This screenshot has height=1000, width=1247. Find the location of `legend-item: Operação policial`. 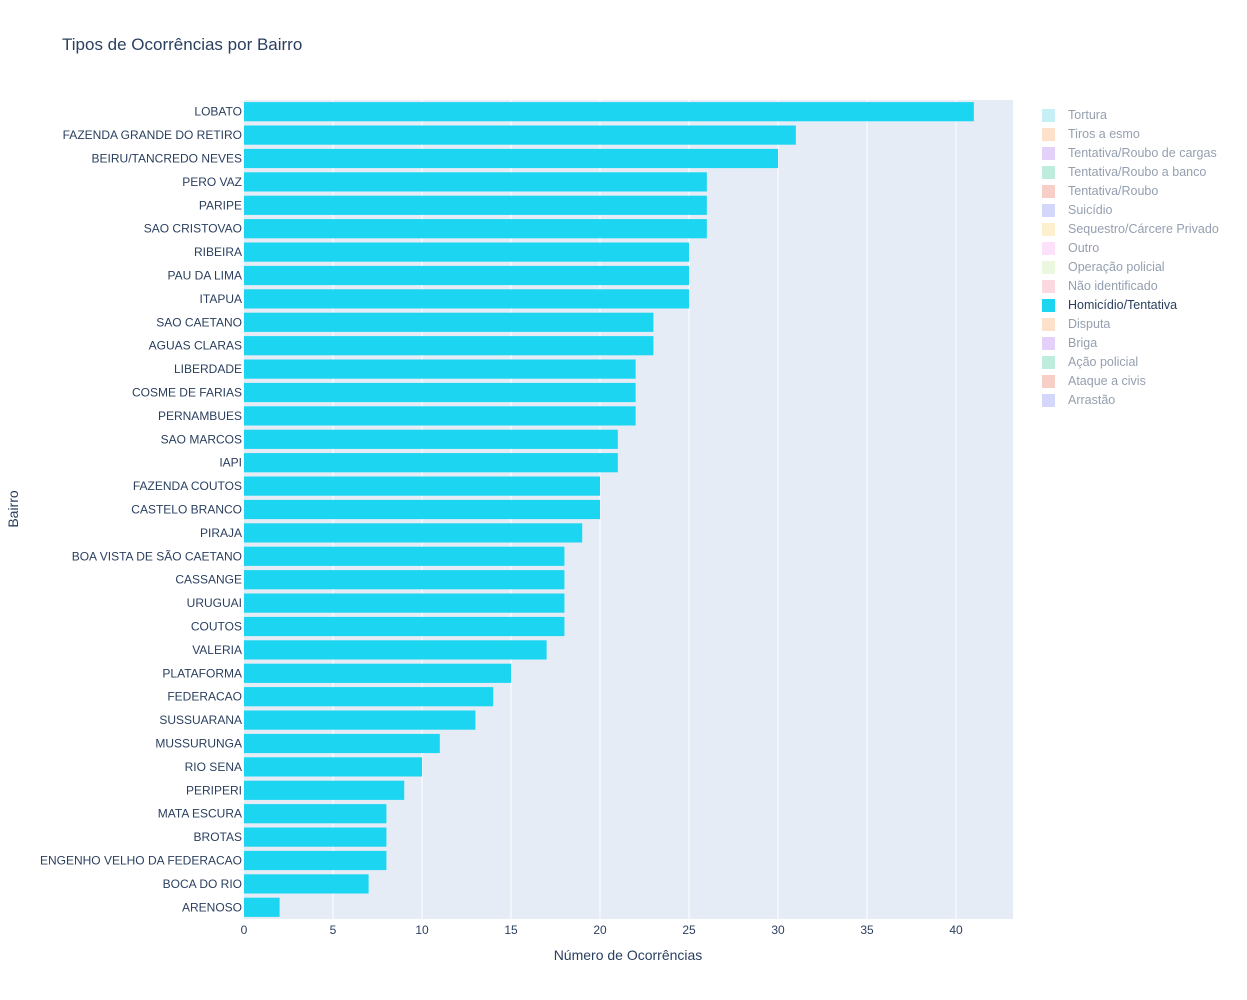

legend-item: Operação policial is located at coordinates (1103, 267).